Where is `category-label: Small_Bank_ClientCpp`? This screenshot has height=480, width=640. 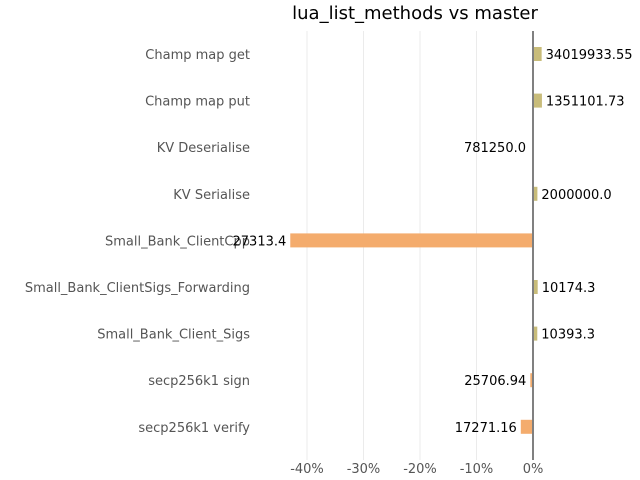 category-label: Small_Bank_ClientCpp is located at coordinates (177, 241).